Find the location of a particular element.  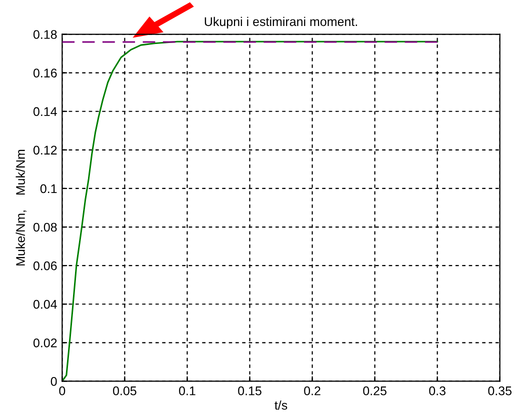

x-tick-label: 0.35 is located at coordinates (500, 391).